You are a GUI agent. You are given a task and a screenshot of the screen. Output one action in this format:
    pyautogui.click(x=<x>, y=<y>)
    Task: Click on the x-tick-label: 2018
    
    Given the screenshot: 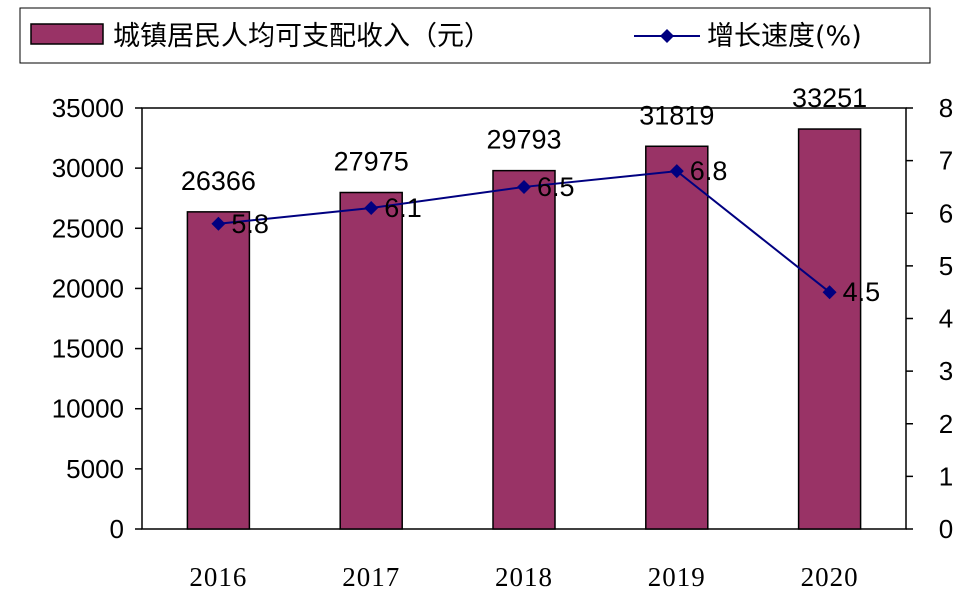 What is the action you would take?
    pyautogui.click(x=524, y=577)
    